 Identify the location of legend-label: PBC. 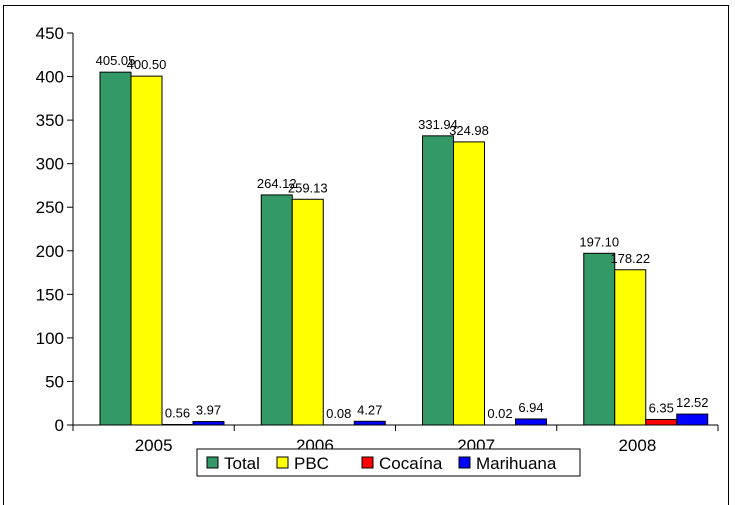
(311, 463).